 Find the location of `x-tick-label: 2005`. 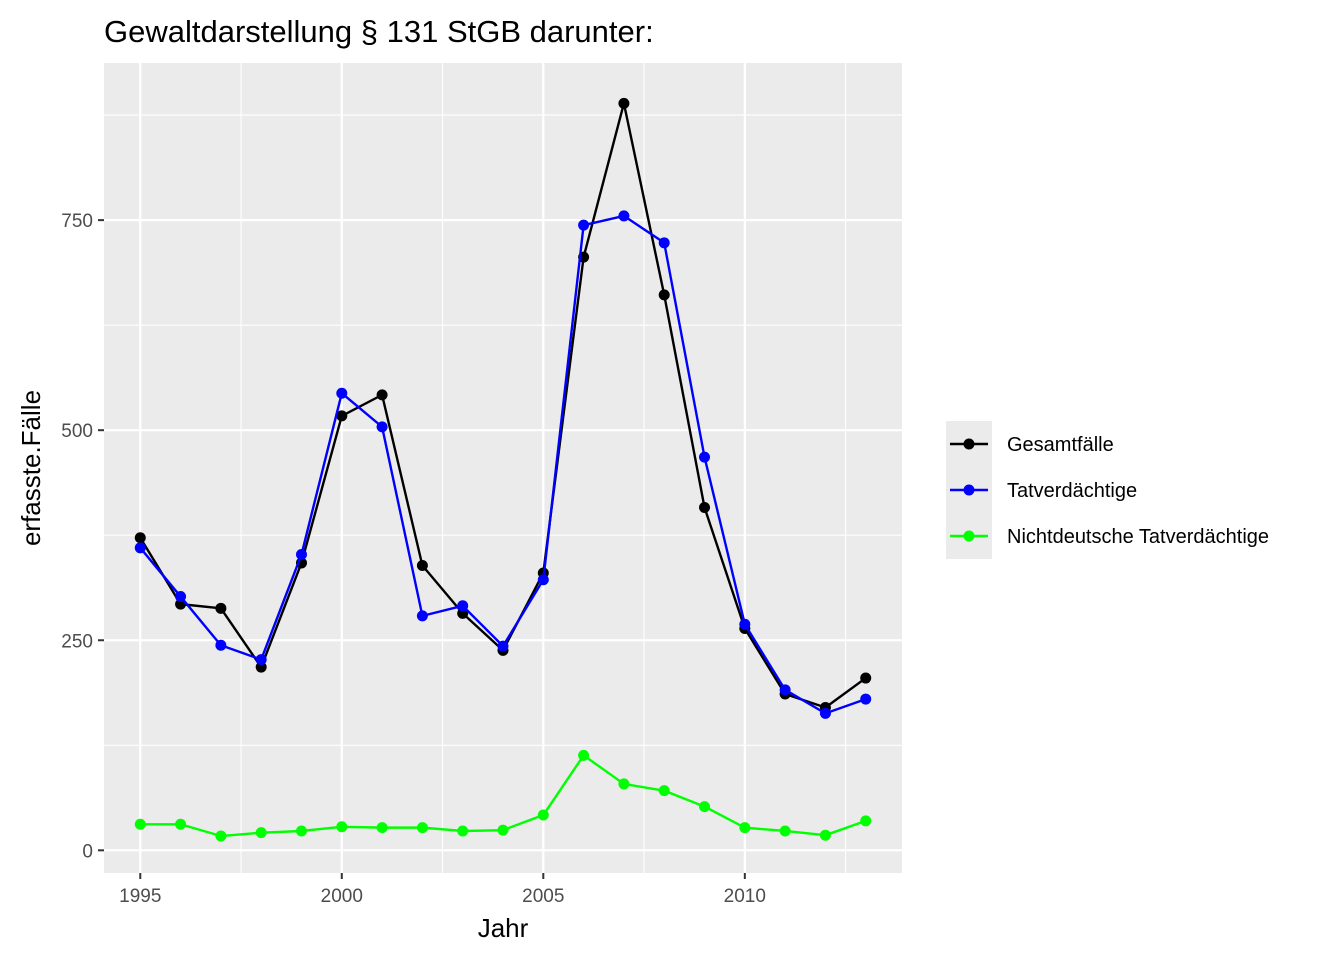

x-tick-label: 2005 is located at coordinates (543, 896).